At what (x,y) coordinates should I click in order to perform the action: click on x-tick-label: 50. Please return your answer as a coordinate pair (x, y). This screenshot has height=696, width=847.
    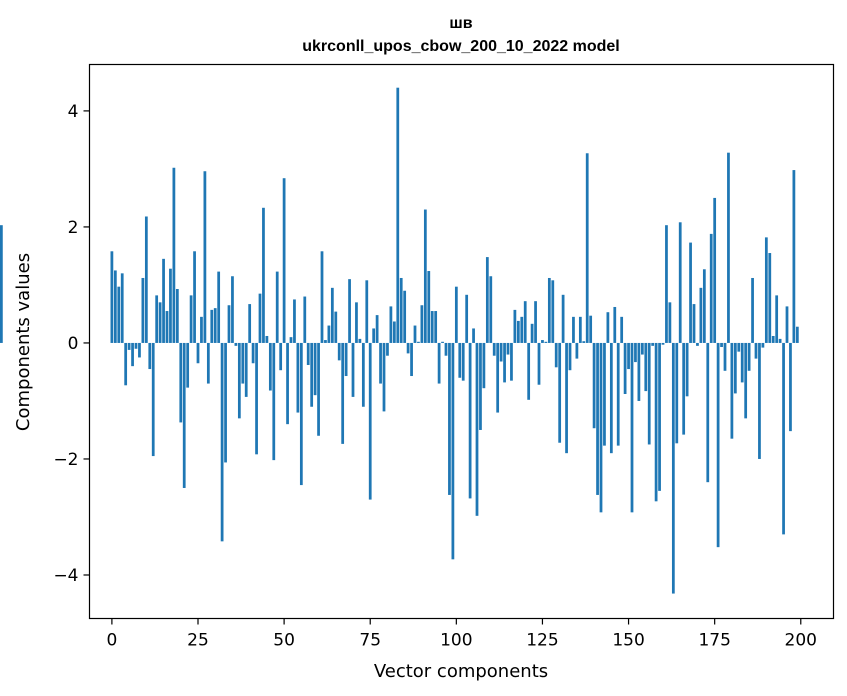
    Looking at the image, I should click on (284, 641).